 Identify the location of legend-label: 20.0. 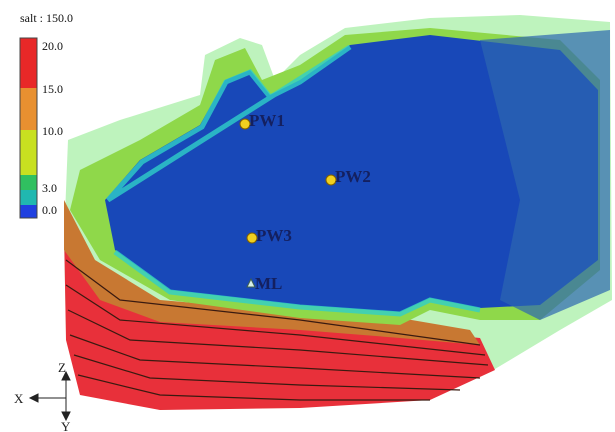
(52, 46).